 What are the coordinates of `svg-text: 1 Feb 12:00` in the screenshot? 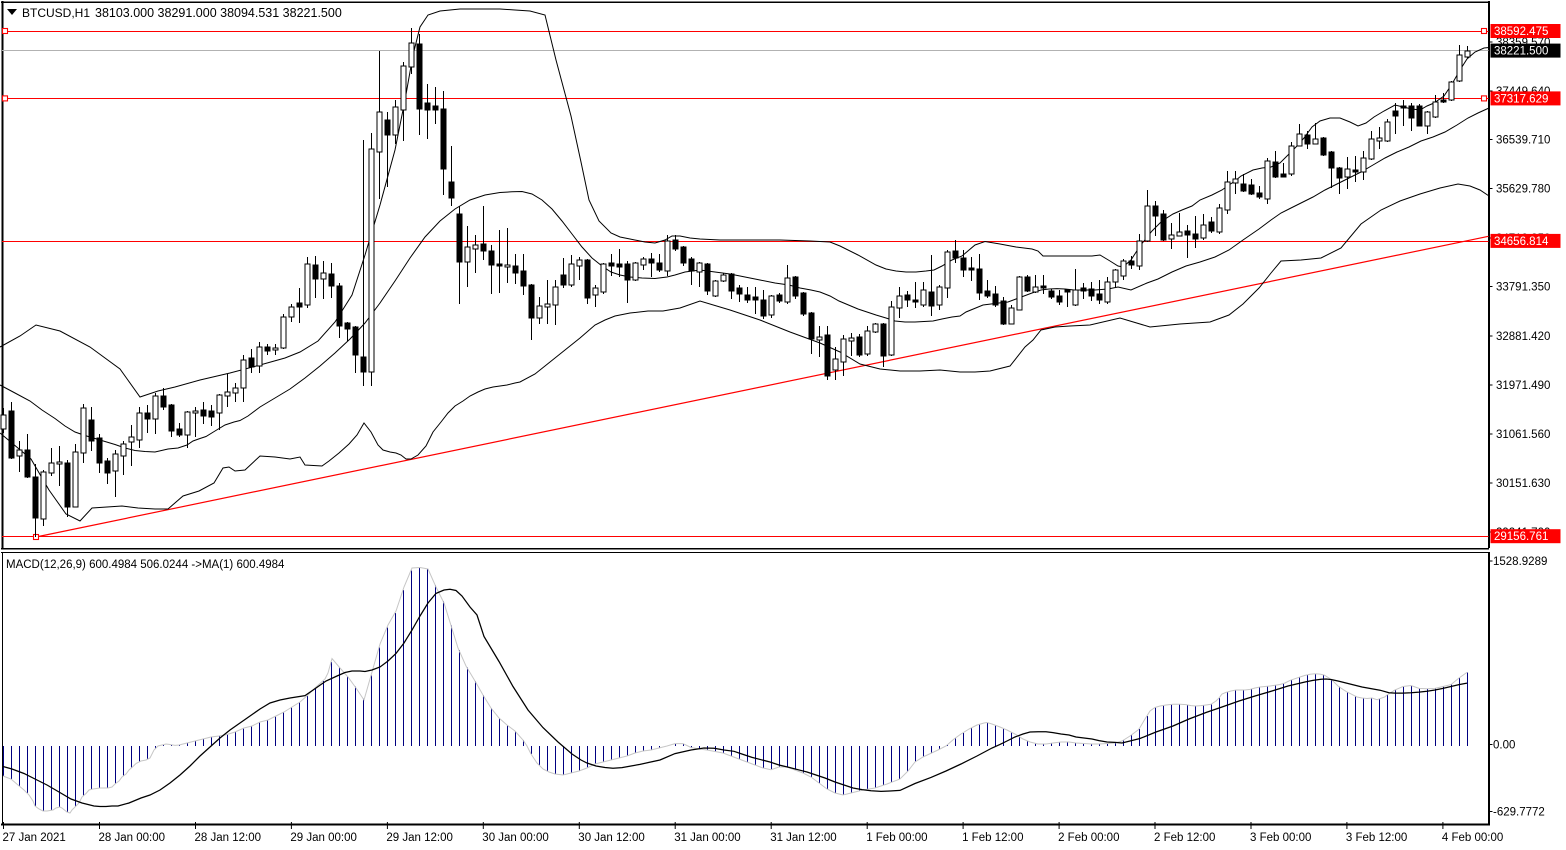 It's located at (992, 838).